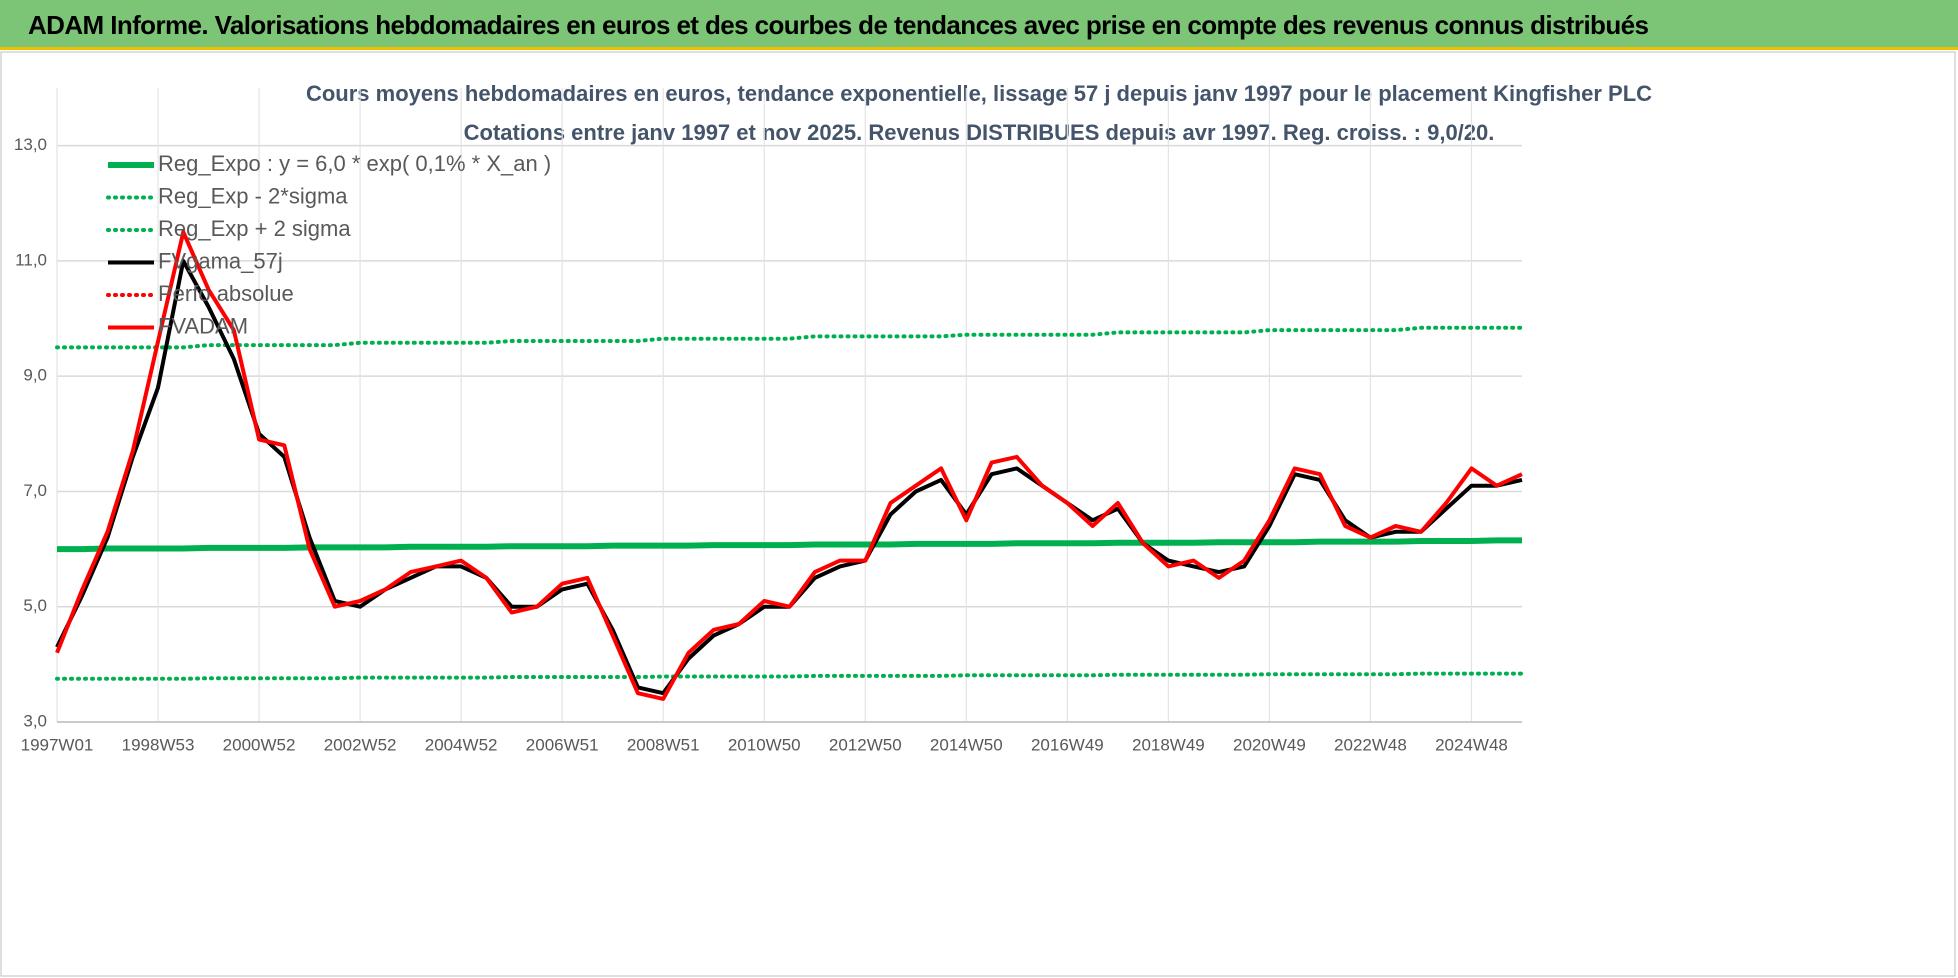  What do you see at coordinates (1269, 744) in the screenshot?
I see `x-tick-label: 2020W49` at bounding box center [1269, 744].